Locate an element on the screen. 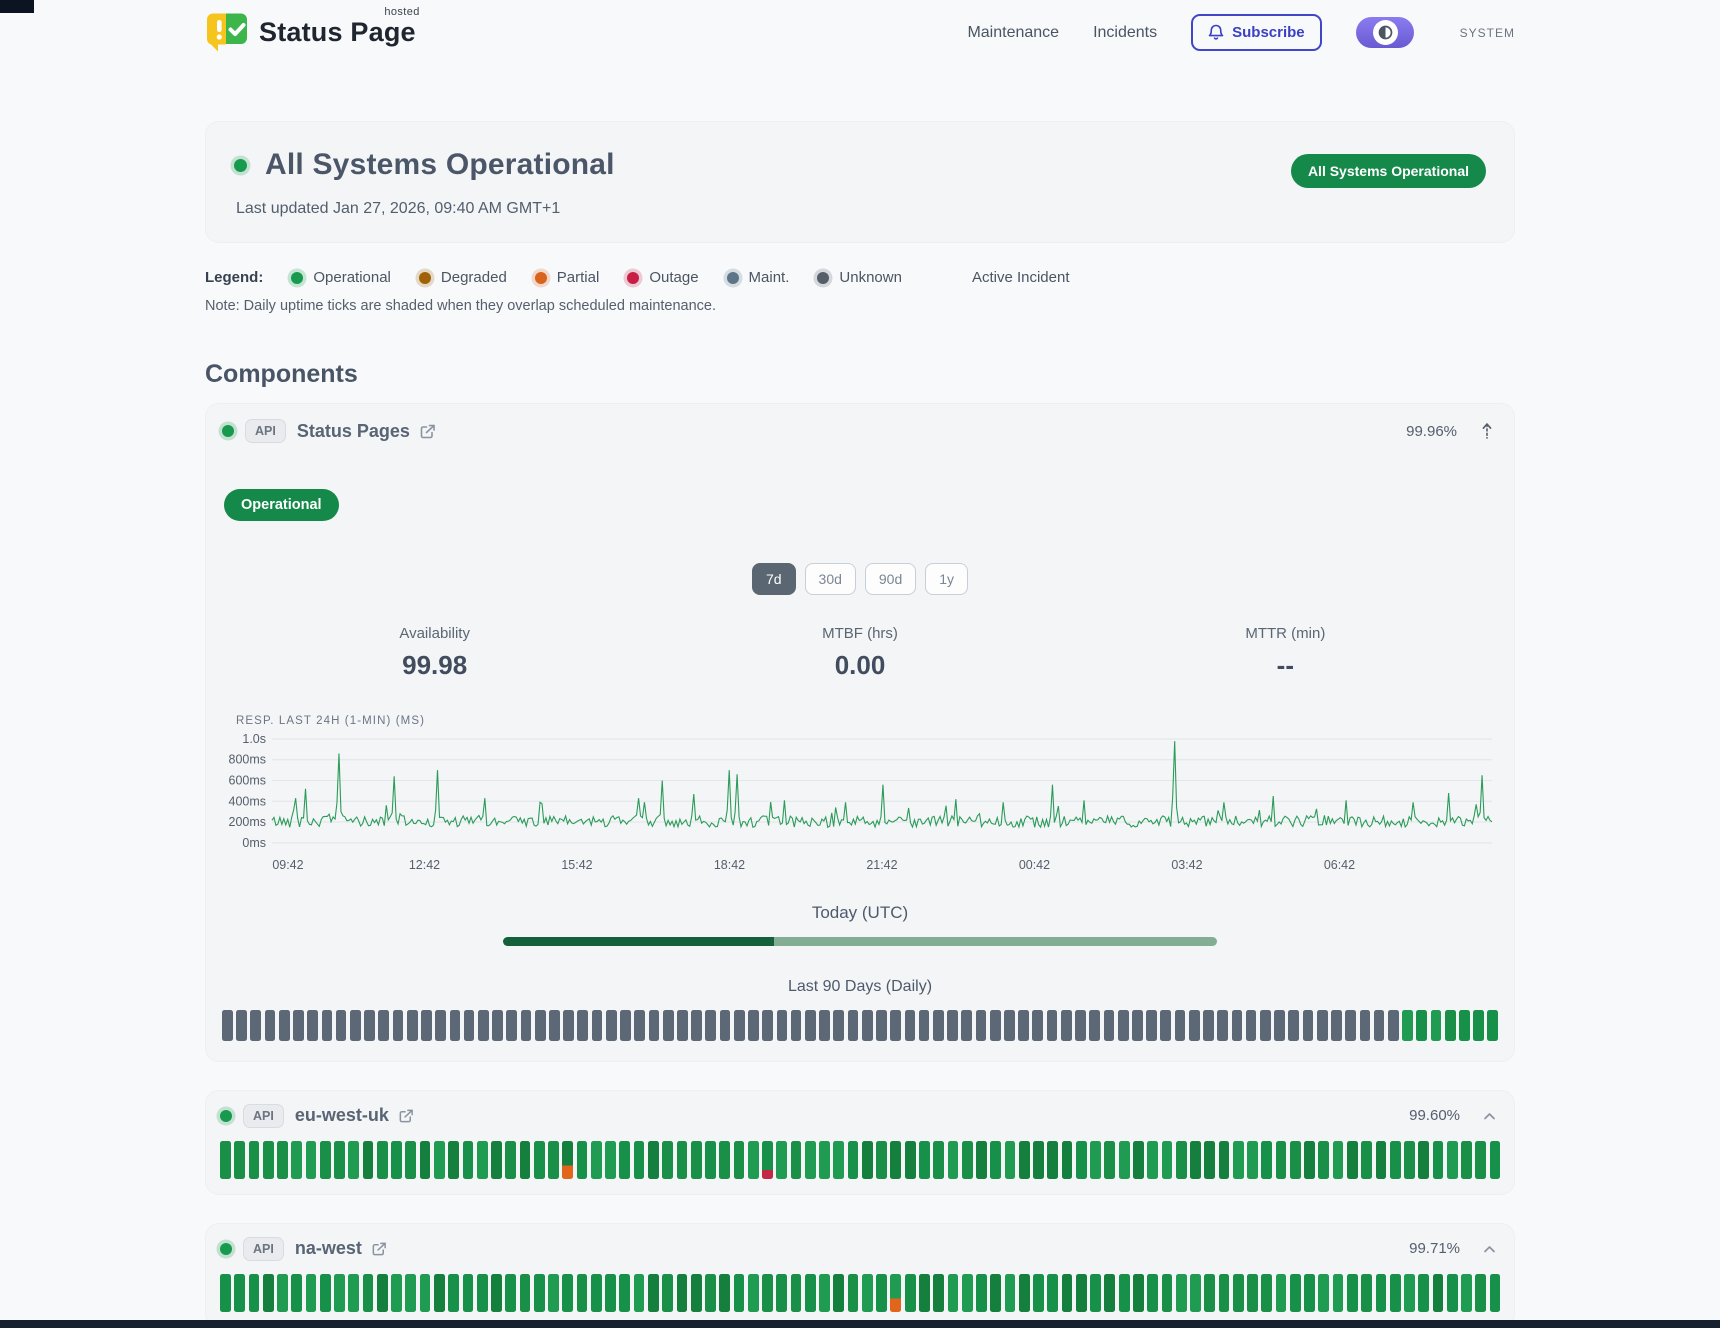 This screenshot has width=1720, height=1328. svg-text: 400ms is located at coordinates (247, 801).